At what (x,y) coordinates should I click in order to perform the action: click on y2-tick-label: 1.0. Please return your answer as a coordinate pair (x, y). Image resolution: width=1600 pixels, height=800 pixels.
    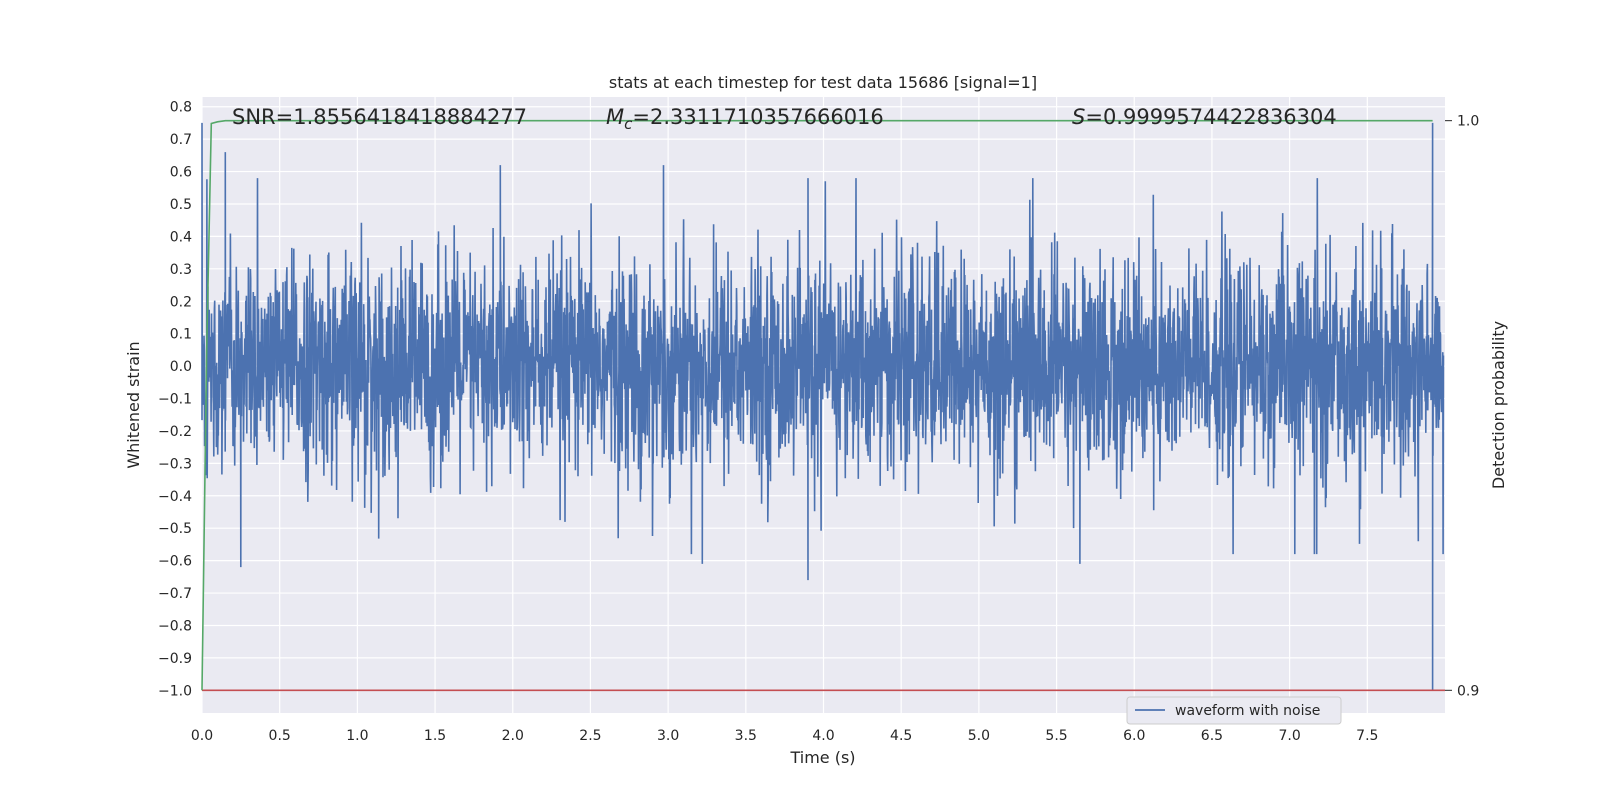
    Looking at the image, I should click on (1468, 122).